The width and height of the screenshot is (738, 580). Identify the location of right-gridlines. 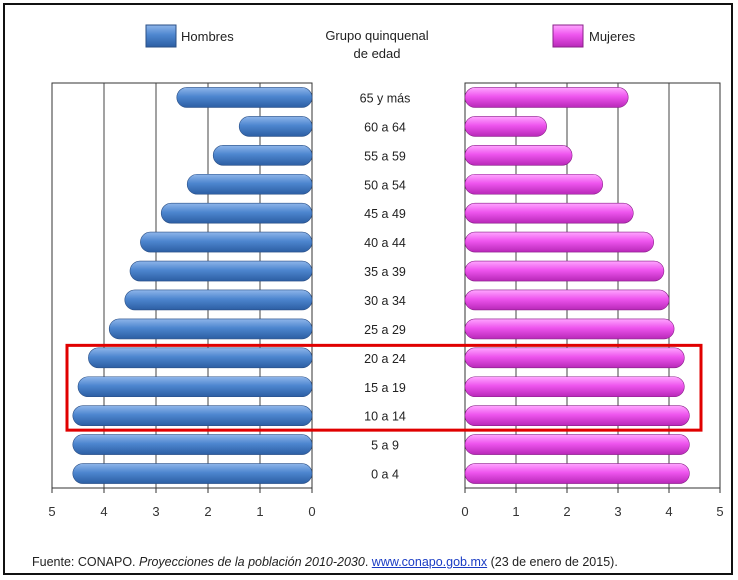
(592, 285).